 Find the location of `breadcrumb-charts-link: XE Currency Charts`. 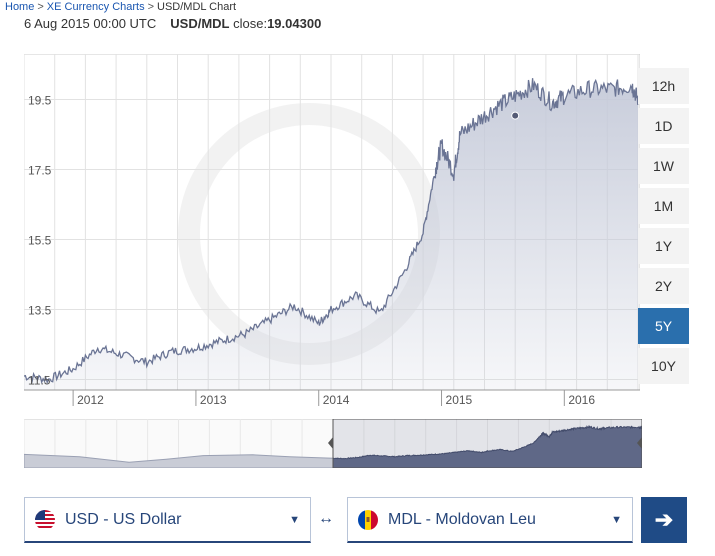

breadcrumb-charts-link: XE Currency Charts is located at coordinates (95, 7).